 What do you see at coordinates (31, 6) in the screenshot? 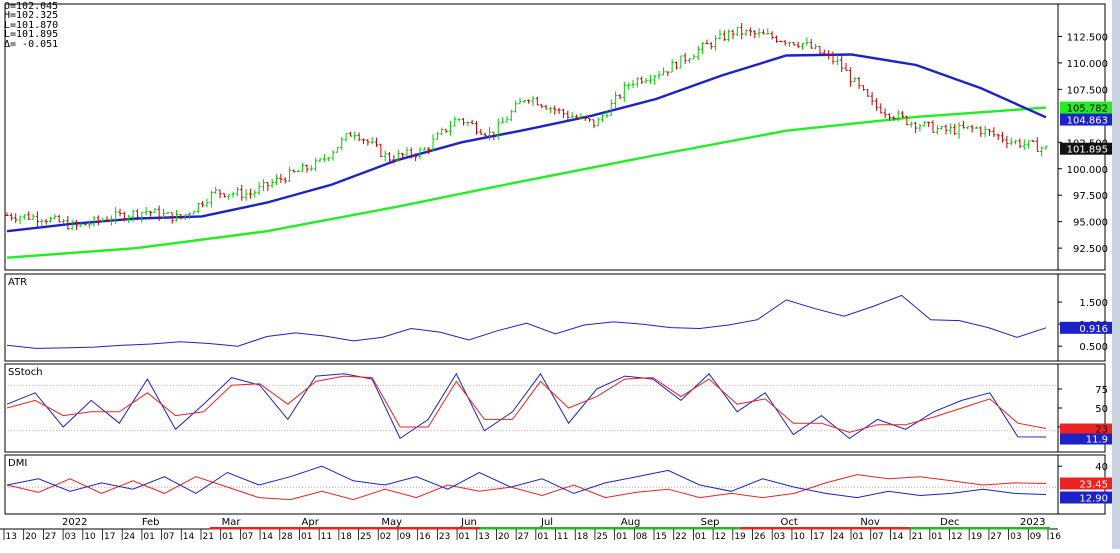
I see `open-readout: O=102.045` at bounding box center [31, 6].